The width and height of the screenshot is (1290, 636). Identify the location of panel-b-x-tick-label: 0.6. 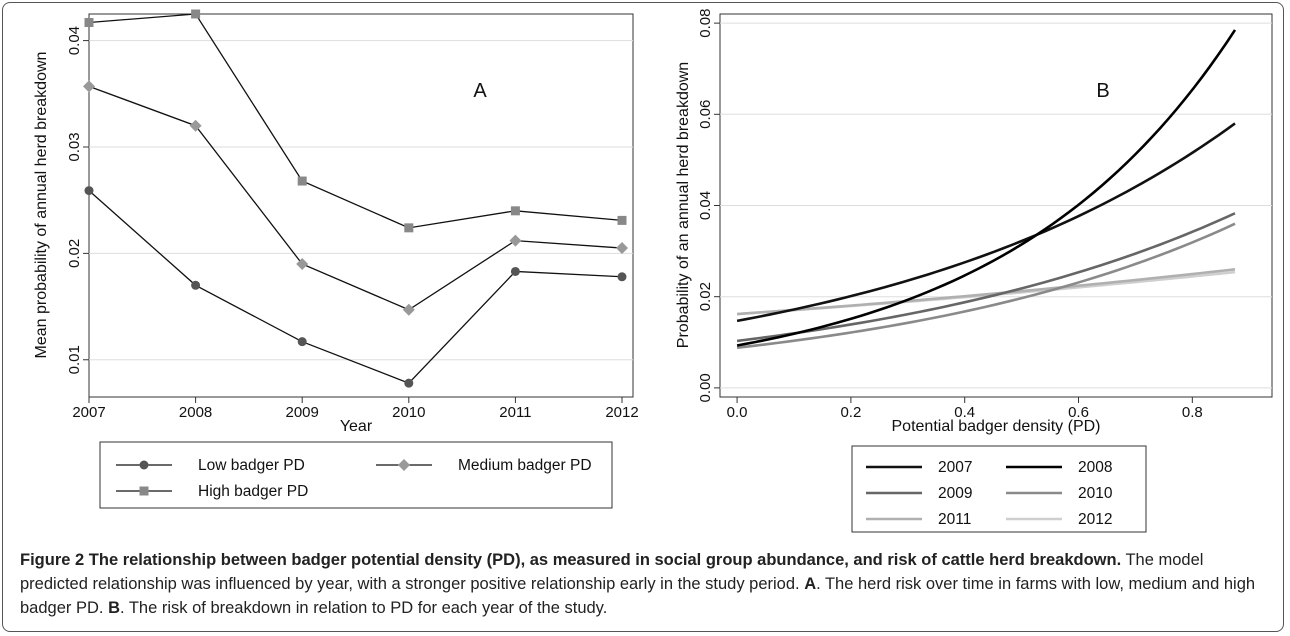
(1078, 412).